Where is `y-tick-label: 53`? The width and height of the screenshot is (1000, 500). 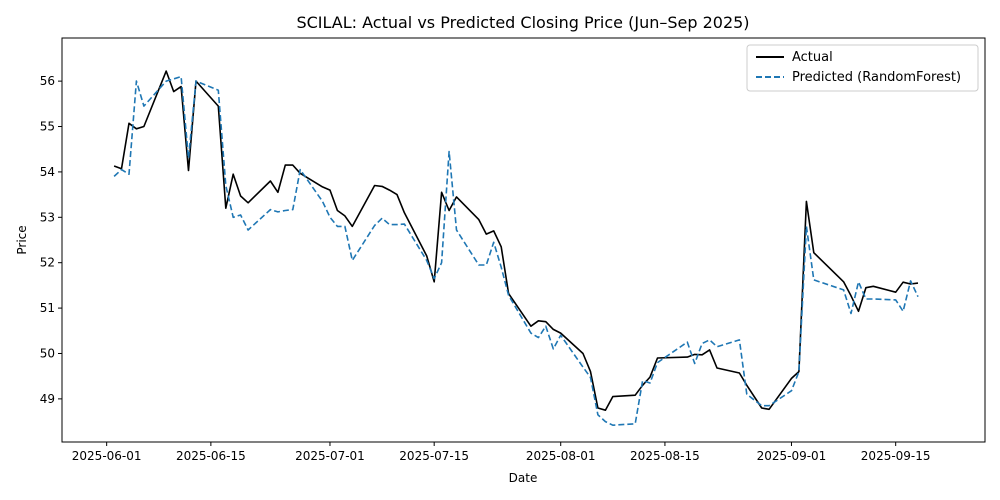 y-tick-label: 53 is located at coordinates (47, 217).